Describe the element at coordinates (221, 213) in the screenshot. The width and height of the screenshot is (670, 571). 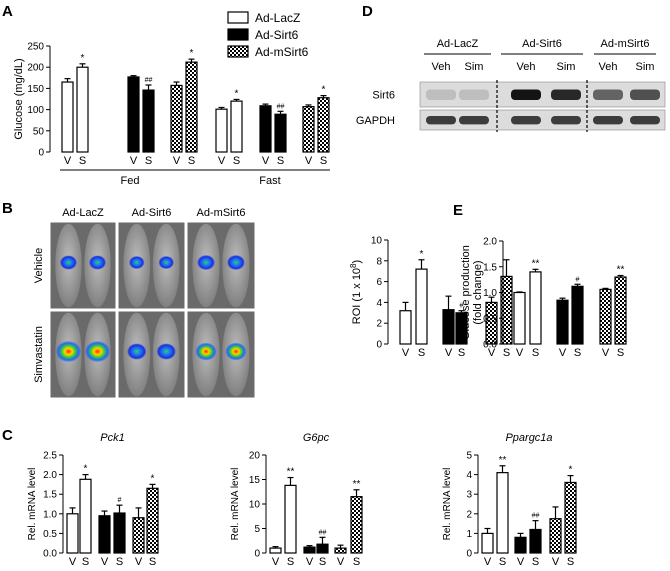
I see `image-column-label: Ad-mSirt6` at that location.